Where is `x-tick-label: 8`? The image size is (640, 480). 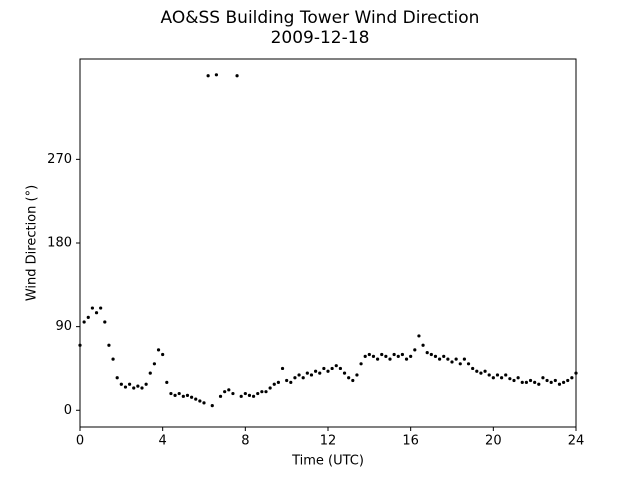
x-tick-label: 8 is located at coordinates (245, 441).